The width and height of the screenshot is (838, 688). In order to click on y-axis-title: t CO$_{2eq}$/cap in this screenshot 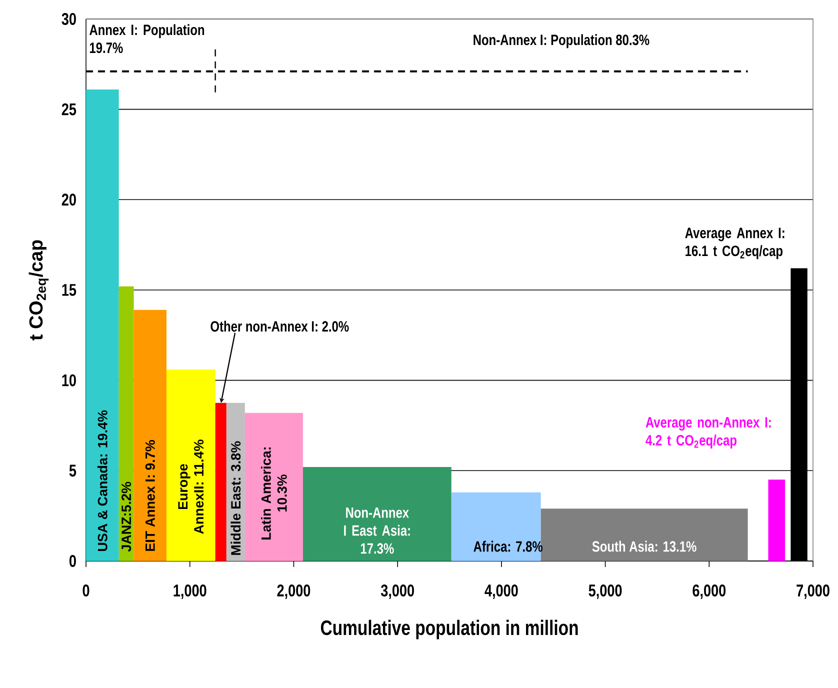, I will do `click(38, 290)`.